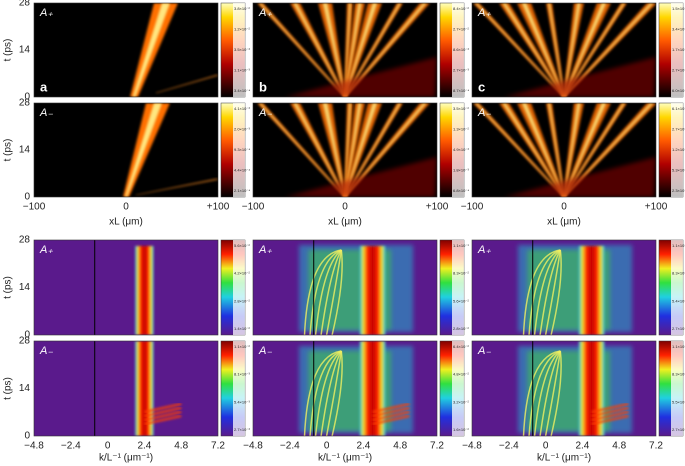 The image size is (685, 466). What do you see at coordinates (242, 273) in the screenshot?
I see `colorbar-tick-label: 4.2×10⁻²` at bounding box center [242, 273].